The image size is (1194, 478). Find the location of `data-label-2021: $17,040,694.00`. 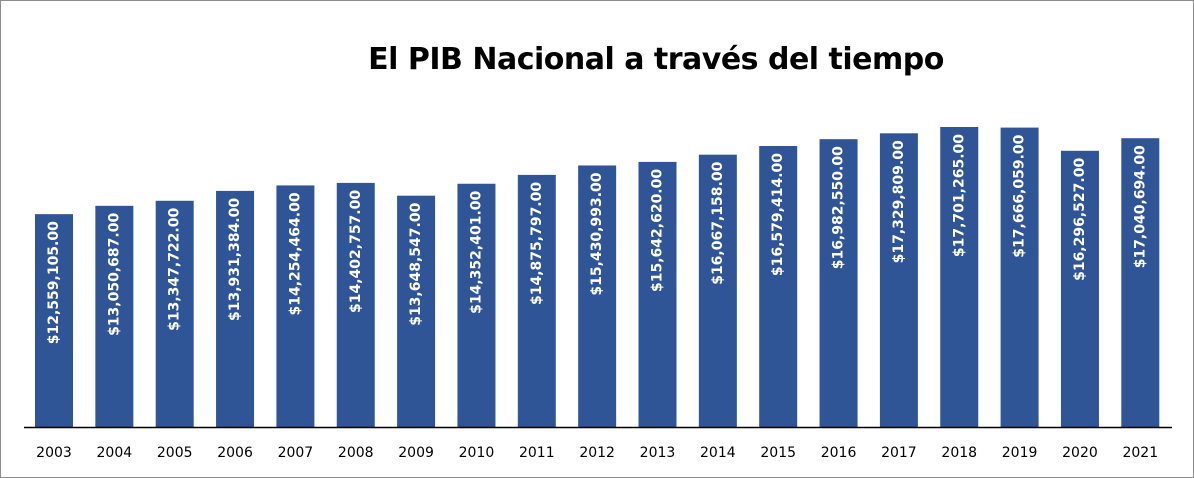

data-label-2021: $17,040,694.00 is located at coordinates (1140, 206).